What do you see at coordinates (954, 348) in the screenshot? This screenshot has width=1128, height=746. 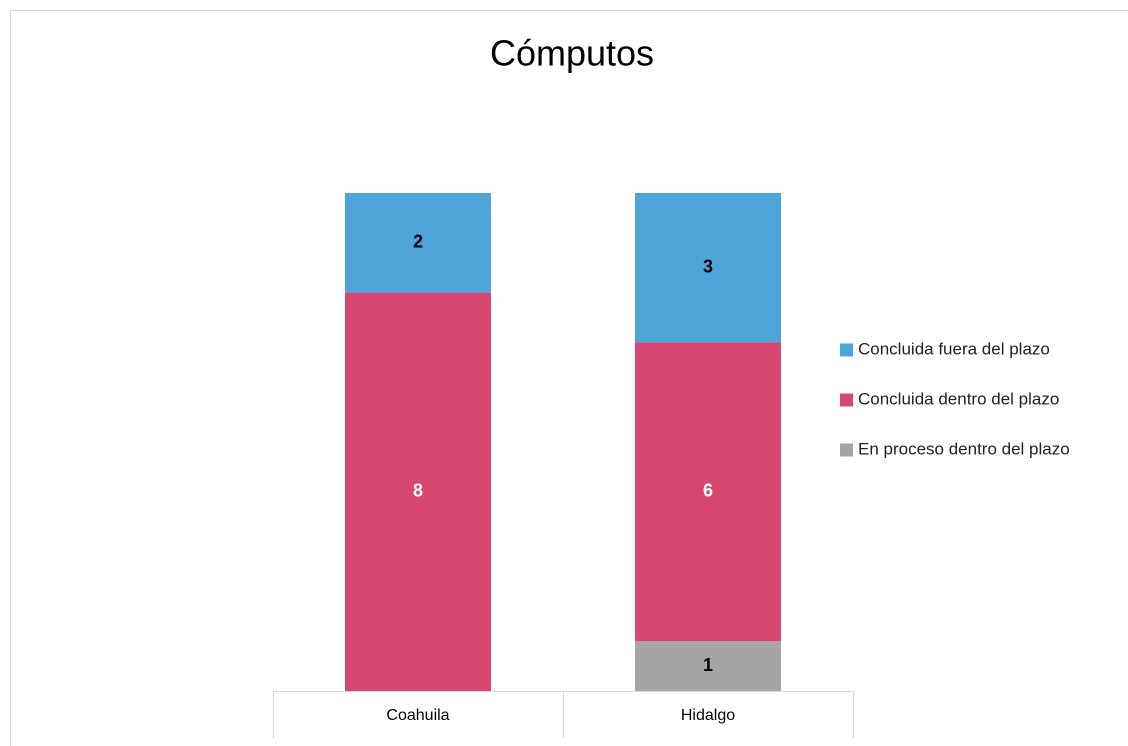 I see `legend-label: Concluida fuera del plazo` at bounding box center [954, 348].